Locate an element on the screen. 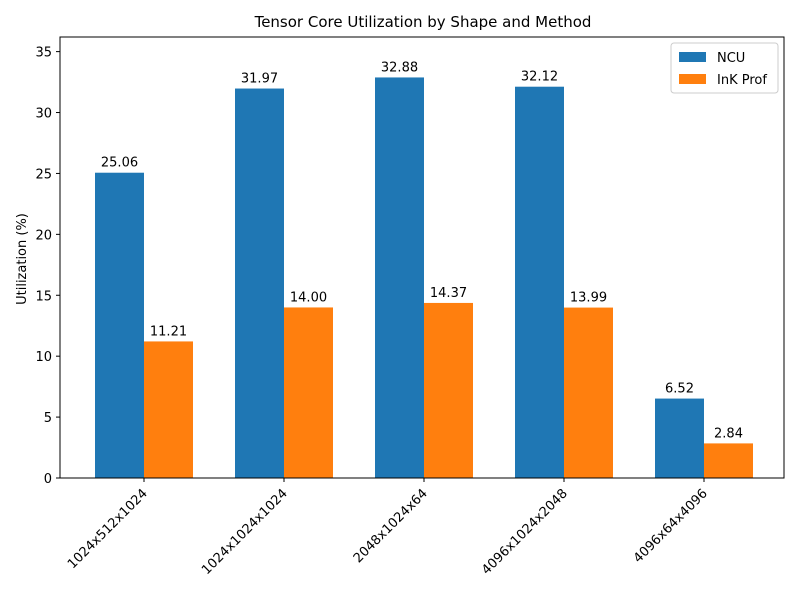 The height and width of the screenshot is (600, 800). x-tick-label: 2048x1024x64 is located at coordinates (391, 526).